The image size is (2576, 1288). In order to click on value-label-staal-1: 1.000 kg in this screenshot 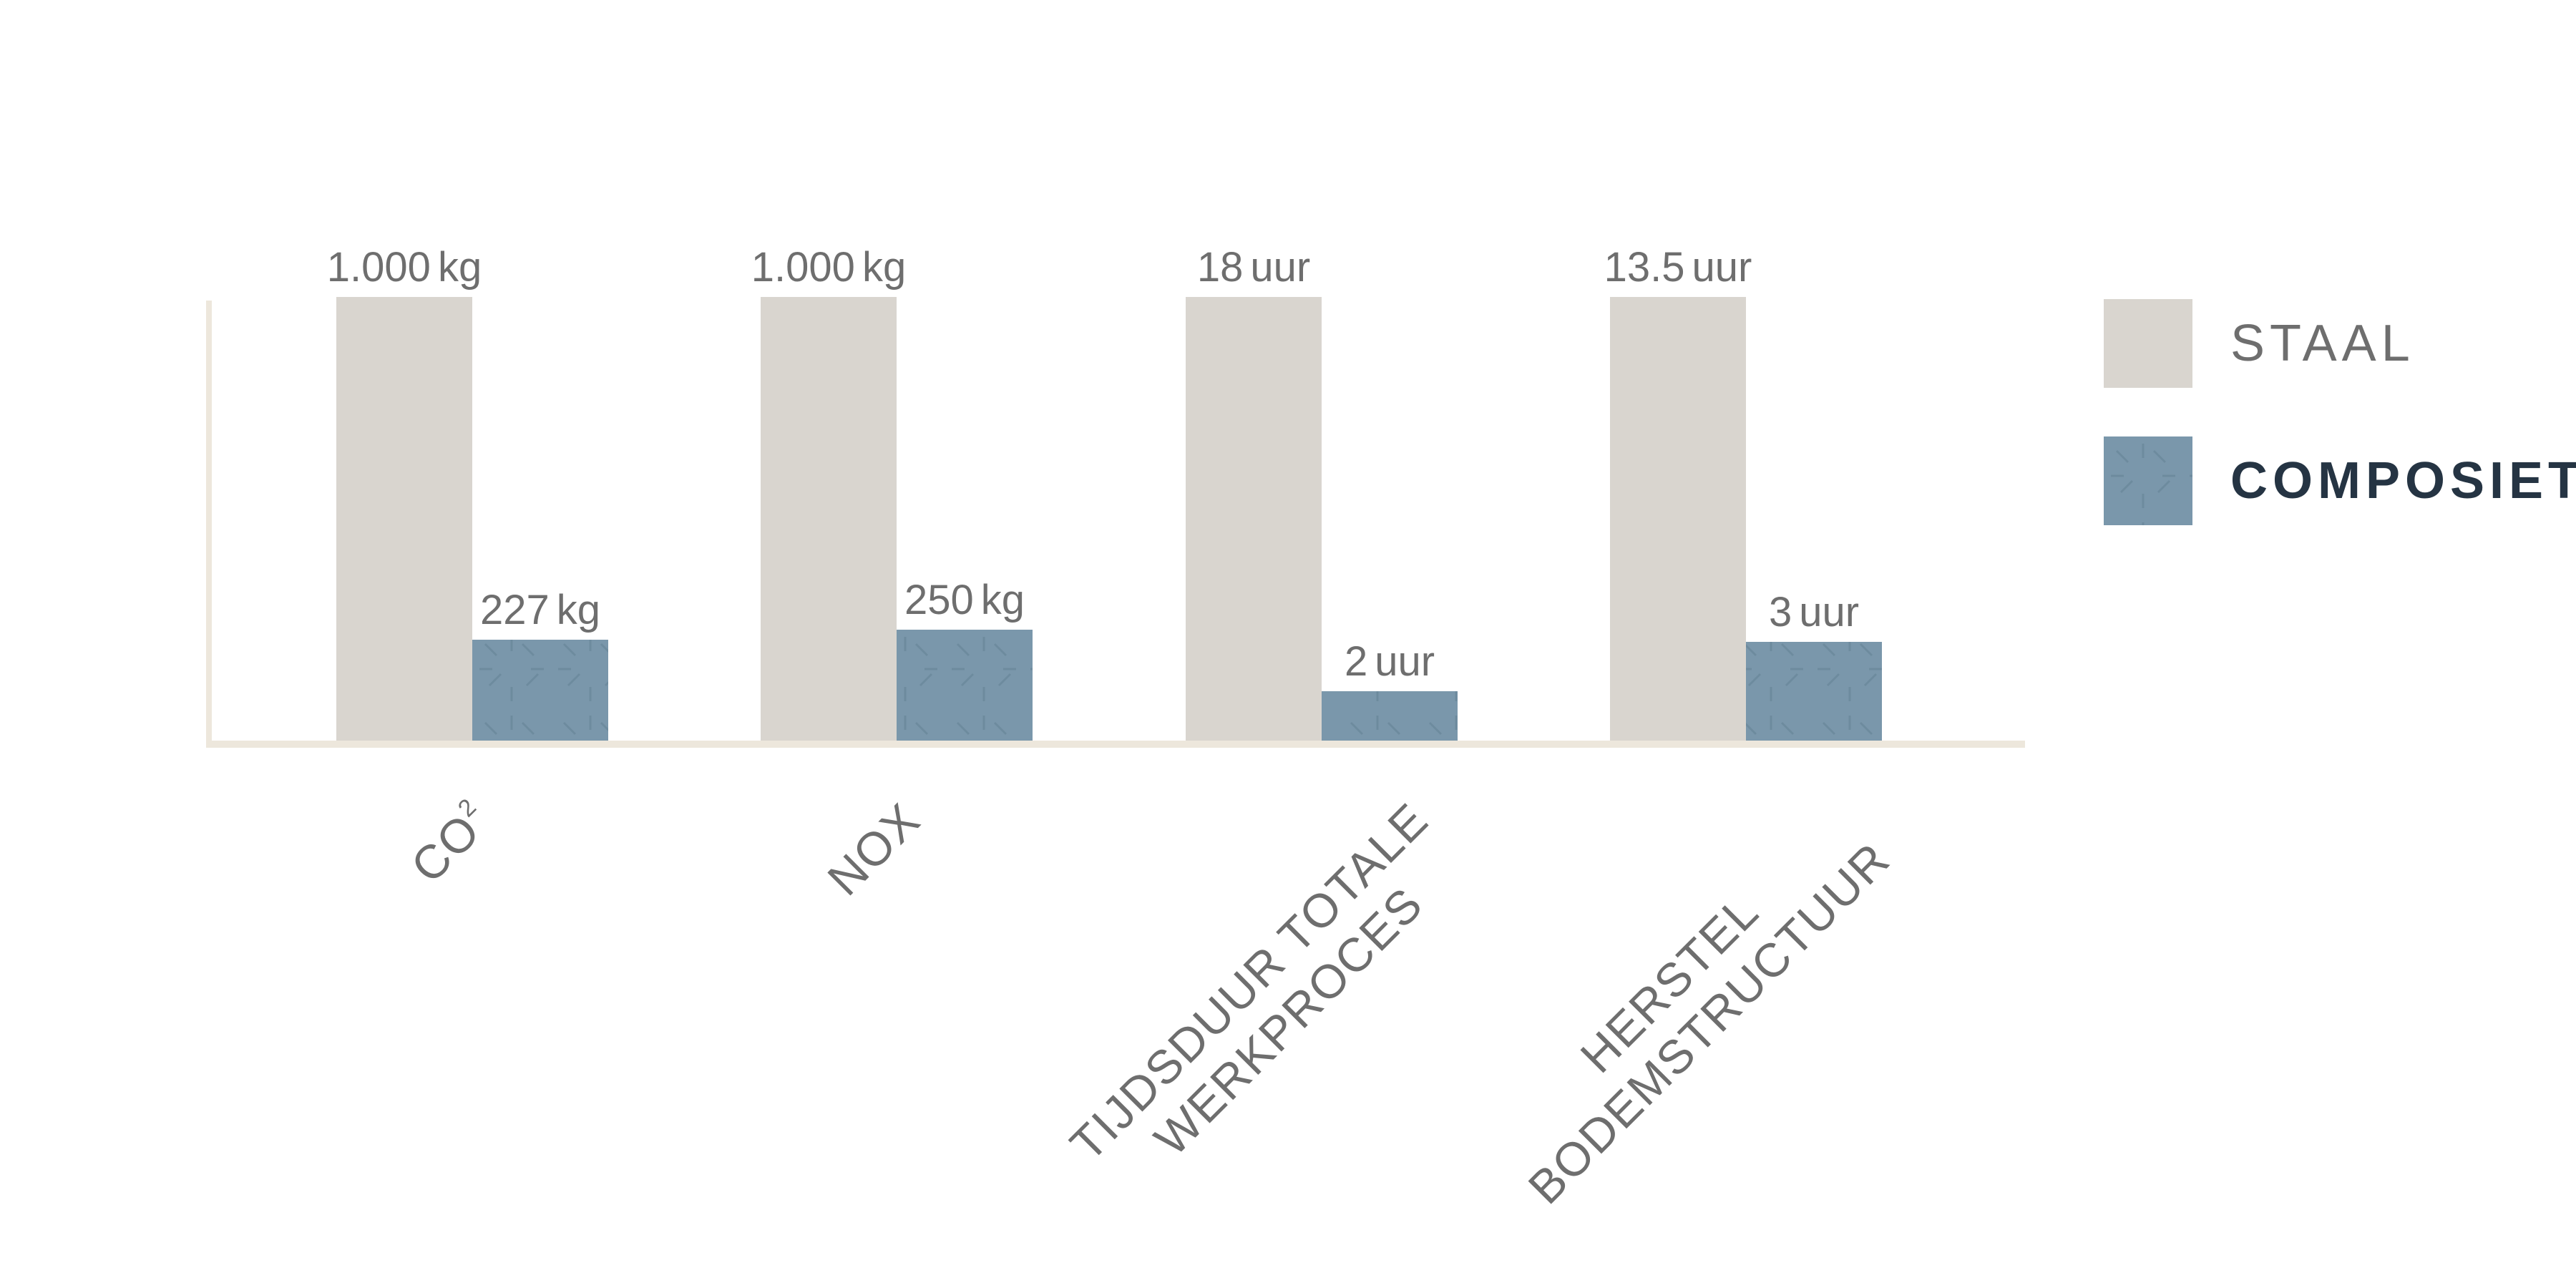, I will do `click(828, 267)`.